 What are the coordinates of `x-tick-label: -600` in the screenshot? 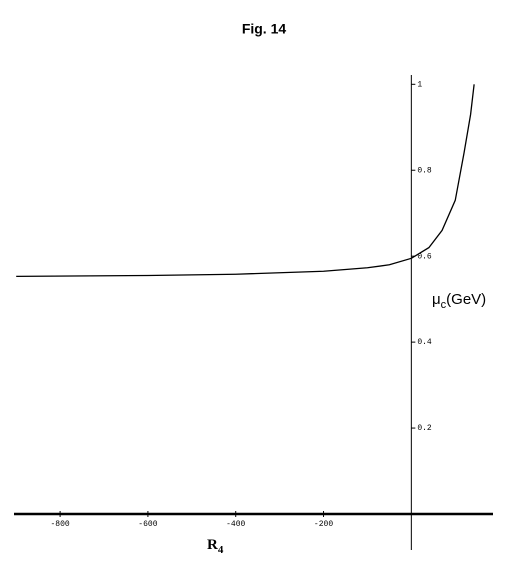 It's located at (147, 524).